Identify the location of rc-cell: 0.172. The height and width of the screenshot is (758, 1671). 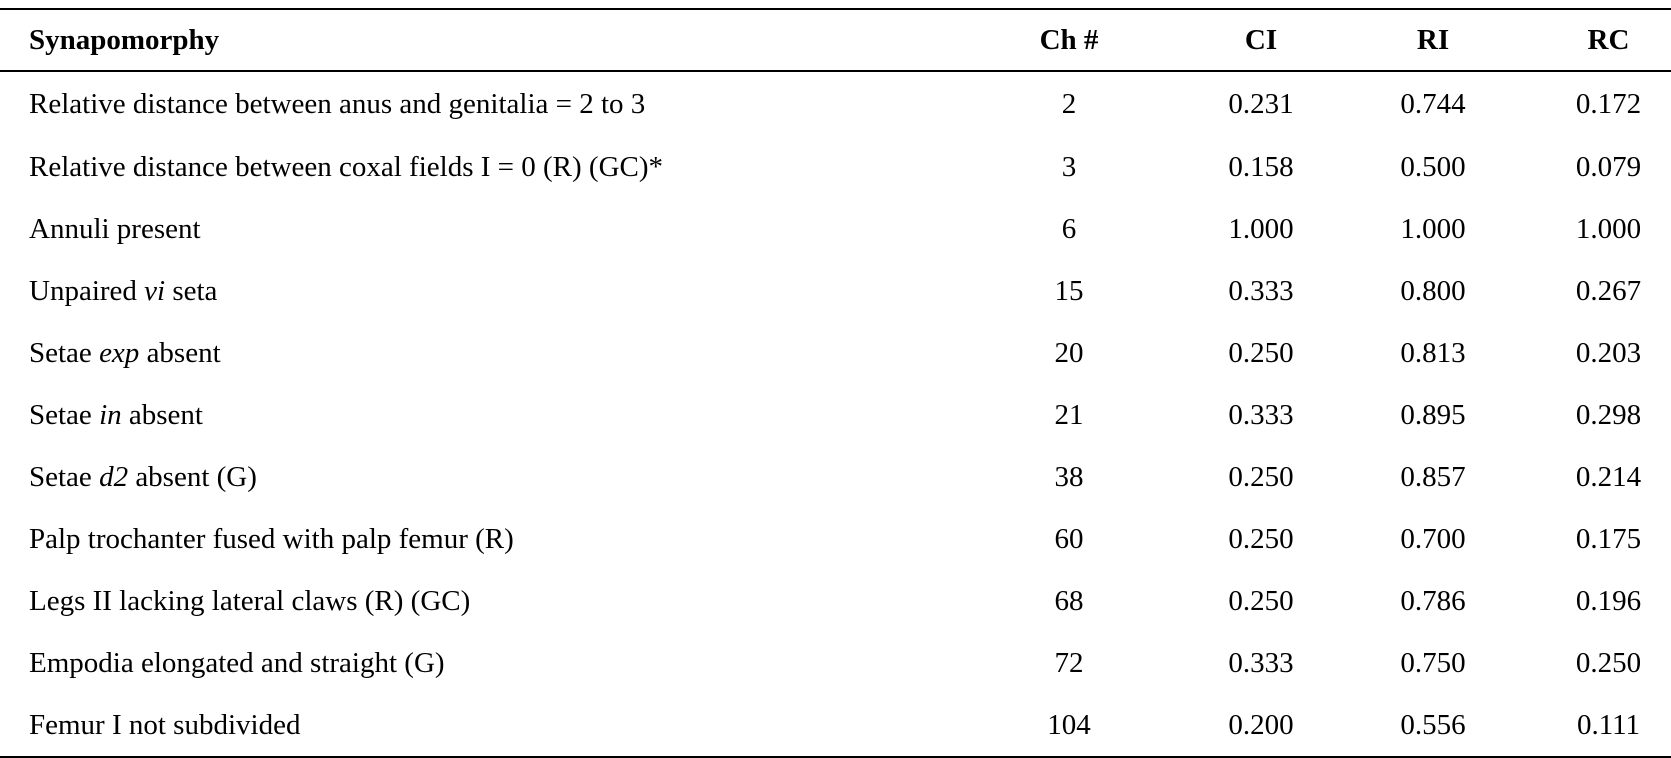
(1608, 103).